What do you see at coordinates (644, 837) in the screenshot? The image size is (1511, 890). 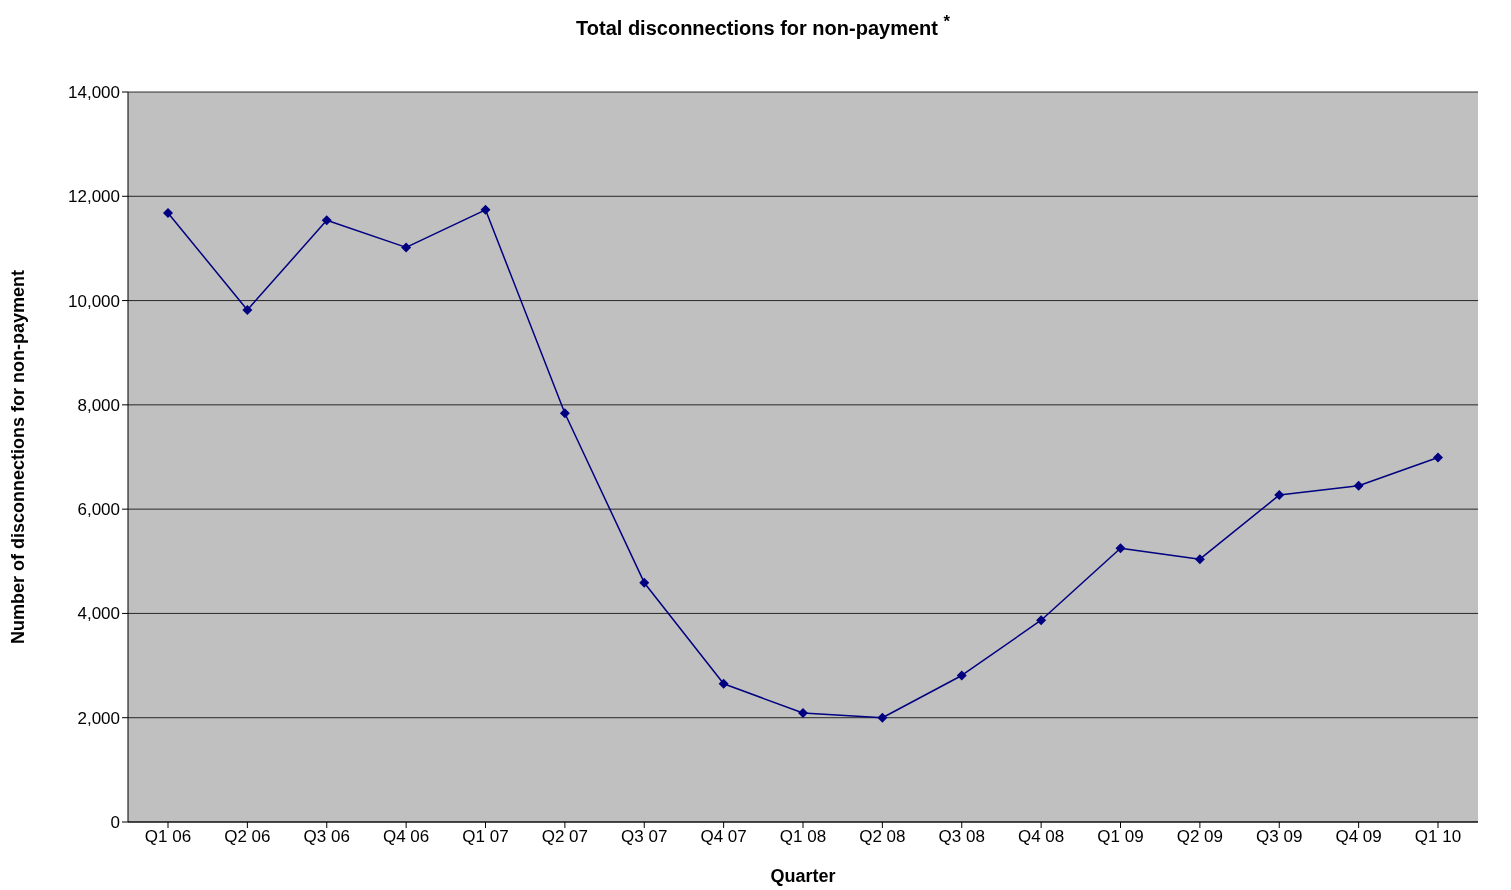 I see `x-tick-label: Q3 07` at bounding box center [644, 837].